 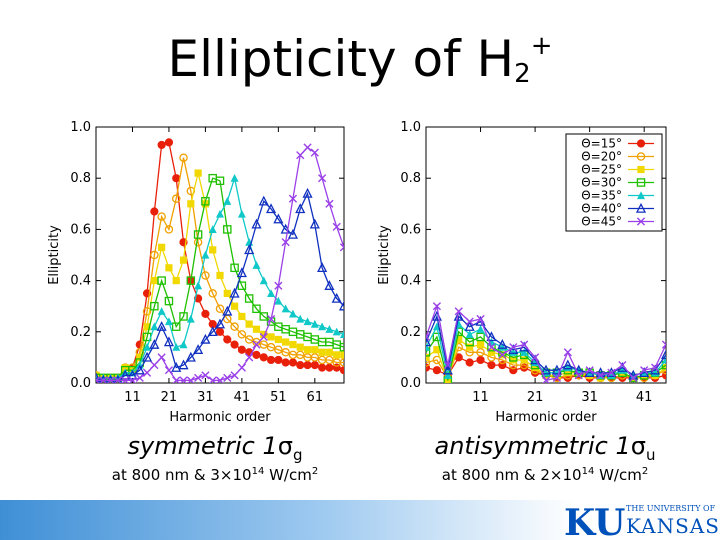 What do you see at coordinates (671, 508) in the screenshot?
I see `ku-university-of: THE UNIVERSITY OF` at bounding box center [671, 508].